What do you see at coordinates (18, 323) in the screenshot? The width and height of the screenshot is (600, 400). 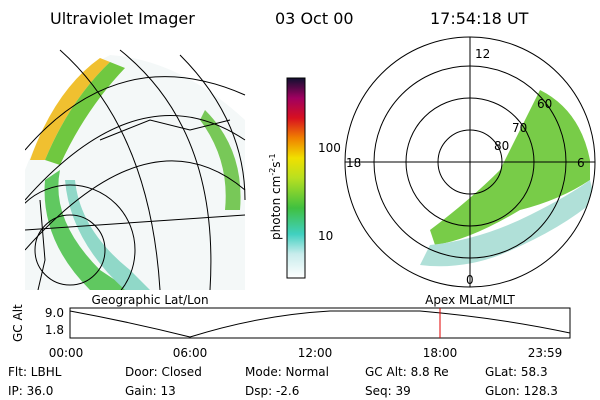 I see `altitude-axis-label: GC Alt` at bounding box center [18, 323].